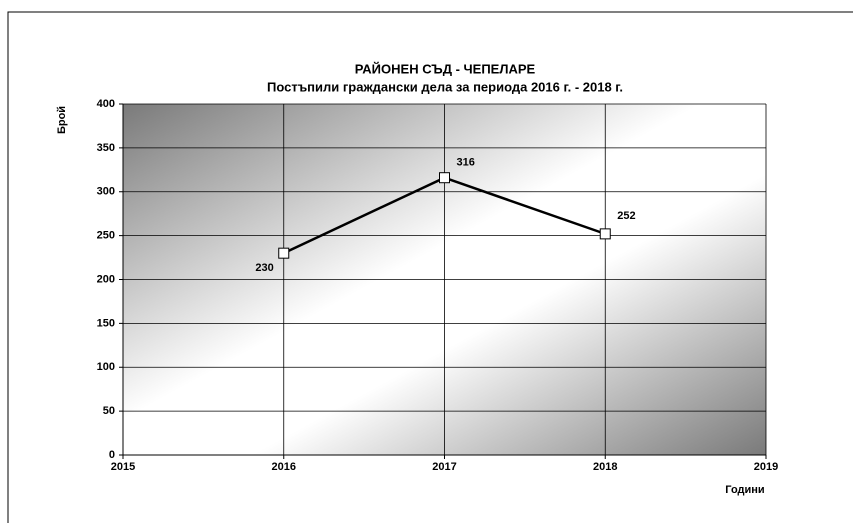 This screenshot has width=853, height=523. What do you see at coordinates (109, 411) in the screenshot?
I see `y-tick-label: 50` at bounding box center [109, 411].